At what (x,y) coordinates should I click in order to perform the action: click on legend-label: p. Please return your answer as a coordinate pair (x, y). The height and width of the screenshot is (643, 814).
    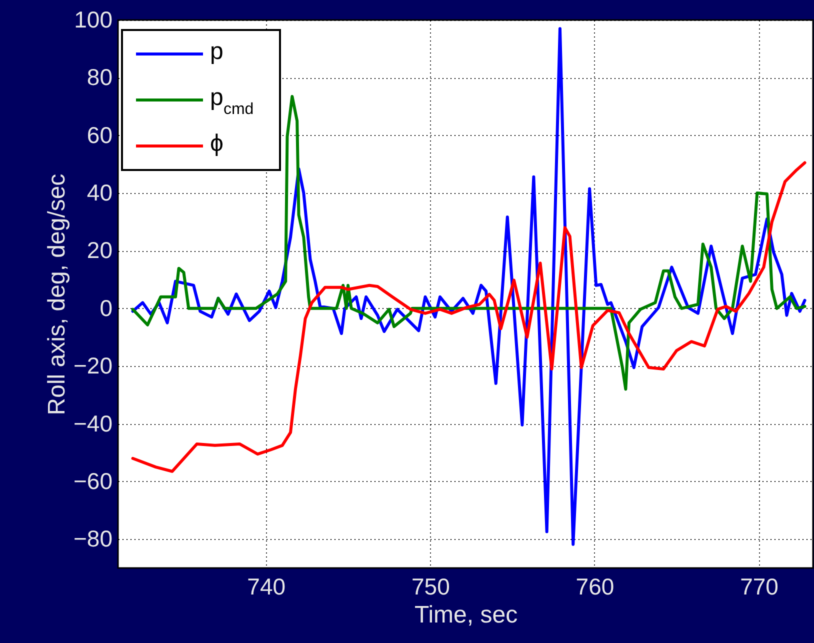
    Looking at the image, I should click on (217, 51).